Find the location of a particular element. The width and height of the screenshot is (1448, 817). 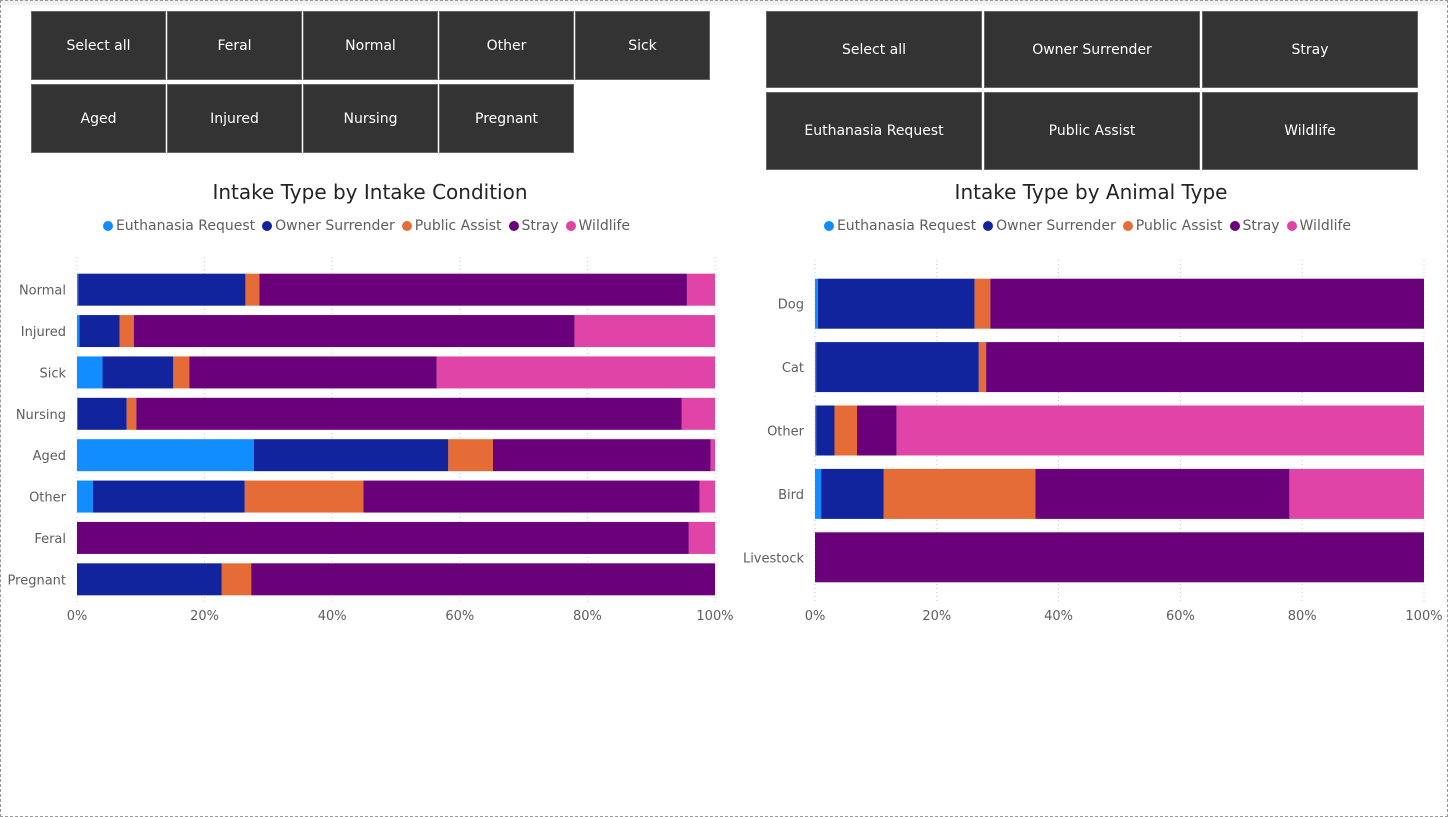

slicer-button-public-assist: Public Assist is located at coordinates (1092, 131).